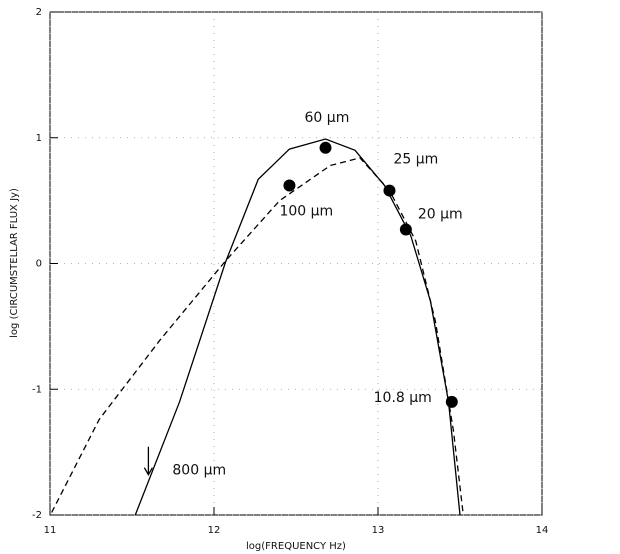  I want to click on x-tick-label: 13, so click(378, 530).